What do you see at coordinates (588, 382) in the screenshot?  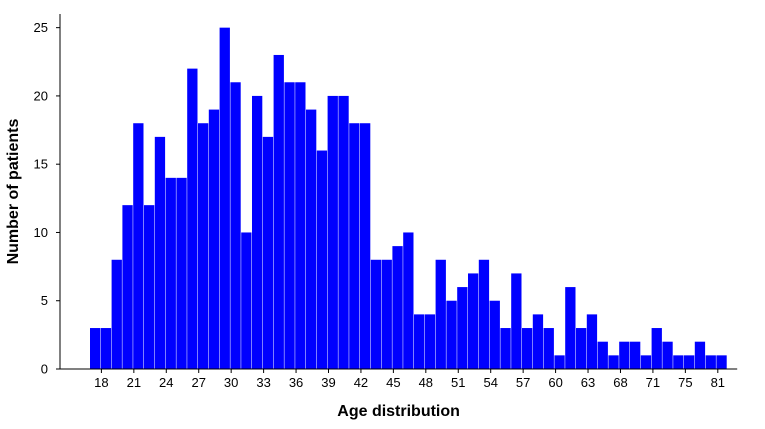 I see `x-tick-label-15: 63` at bounding box center [588, 382].